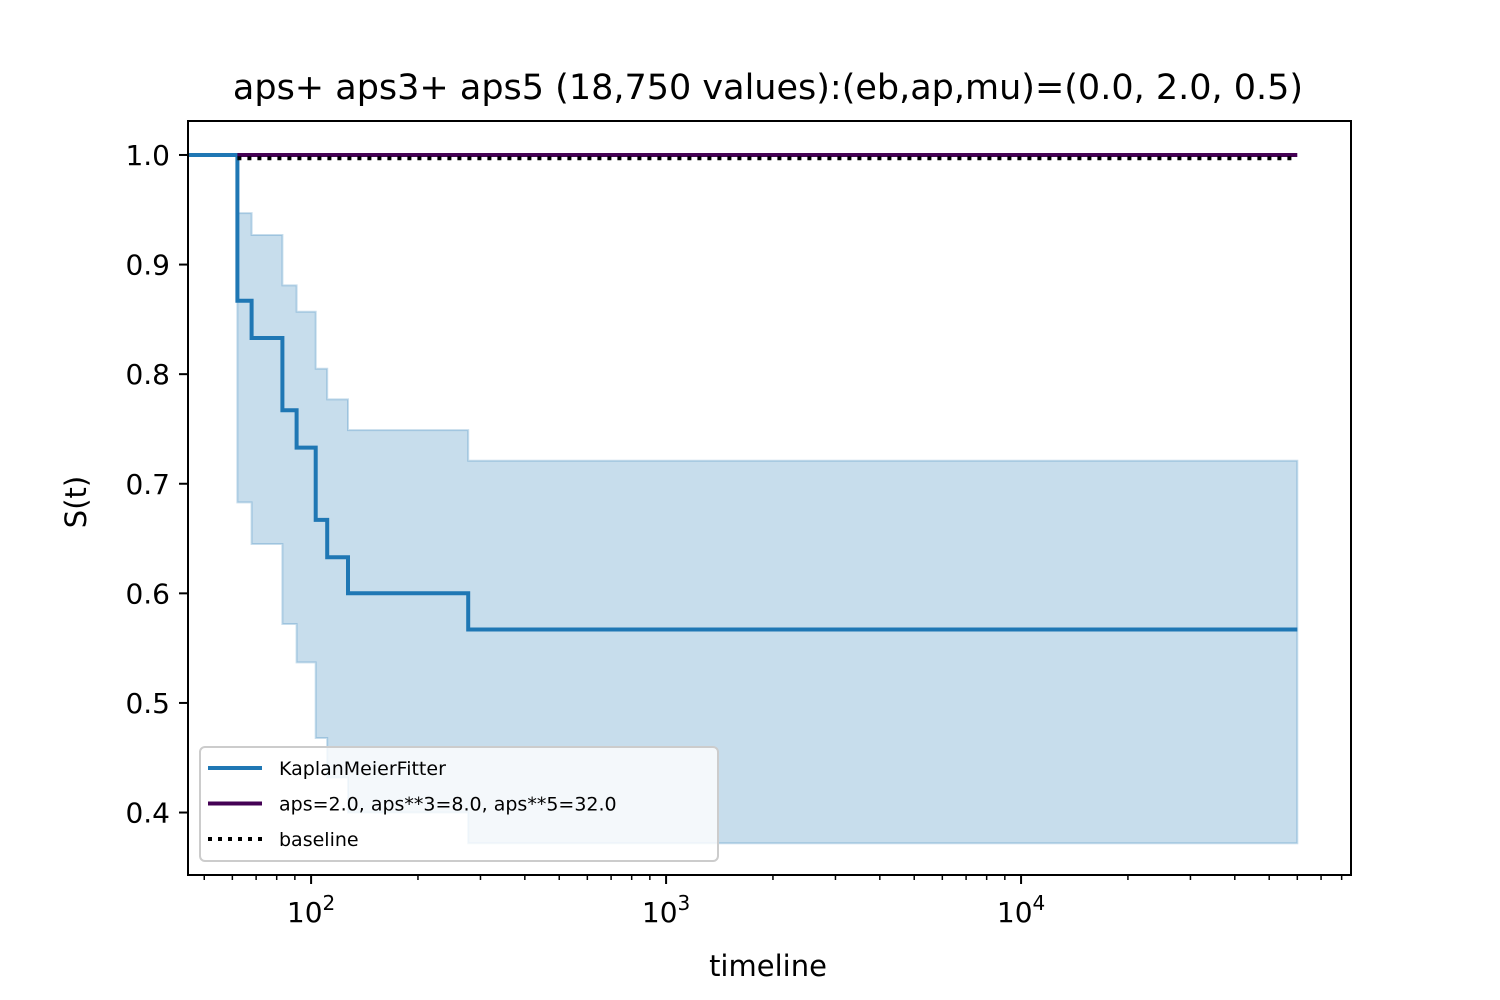 This screenshot has height=1000, width=1500. Describe the element at coordinates (147, 484) in the screenshot. I see `y-tick-label: 0.7` at that location.